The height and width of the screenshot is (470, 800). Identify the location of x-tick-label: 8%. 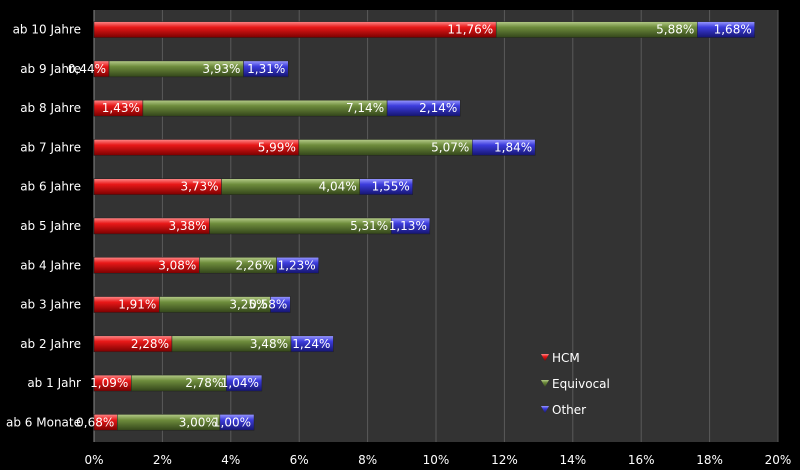
(367, 460).